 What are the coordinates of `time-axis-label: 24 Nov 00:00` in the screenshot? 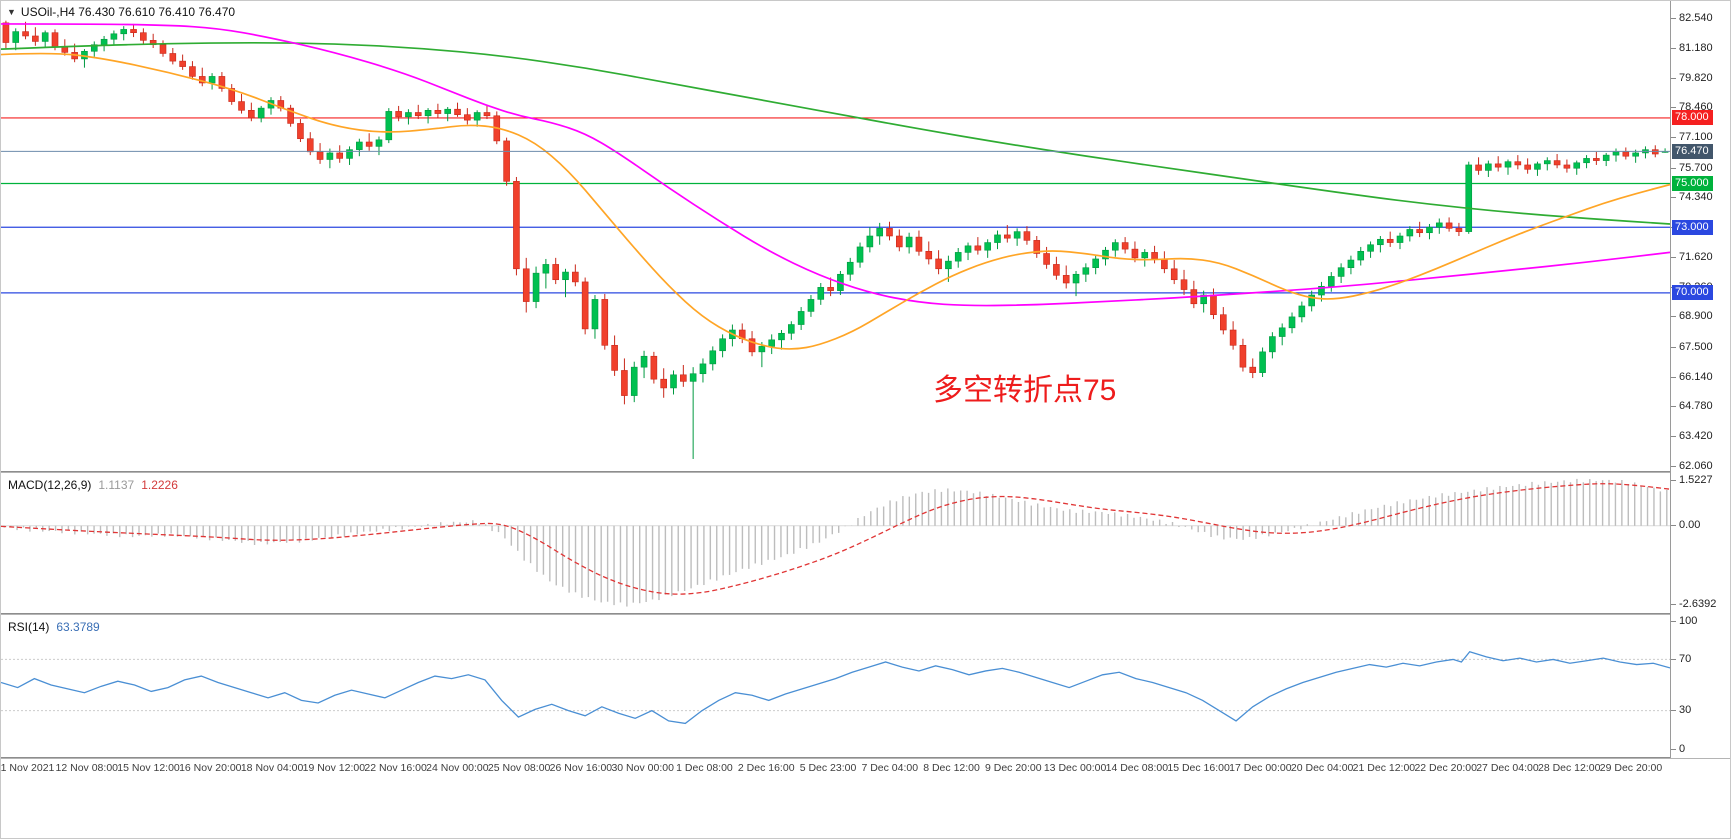 It's located at (457, 768).